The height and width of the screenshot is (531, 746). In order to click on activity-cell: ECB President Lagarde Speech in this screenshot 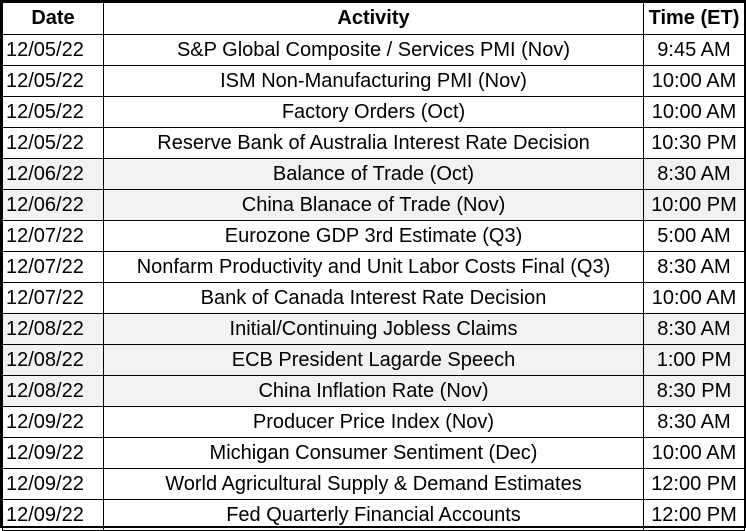, I will do `click(373, 360)`.